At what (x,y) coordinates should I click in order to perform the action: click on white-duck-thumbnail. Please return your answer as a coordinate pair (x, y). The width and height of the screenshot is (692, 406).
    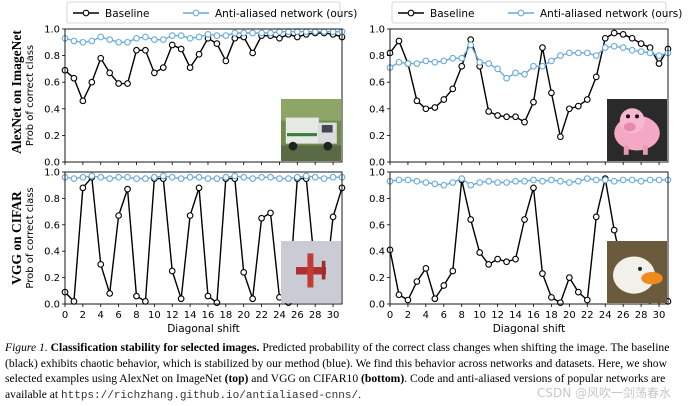
    Looking at the image, I should click on (637, 272).